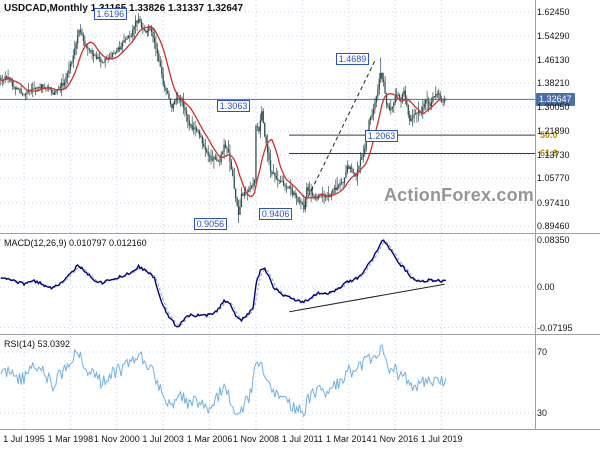  I want to click on price-callout: 0.9056, so click(210, 224).